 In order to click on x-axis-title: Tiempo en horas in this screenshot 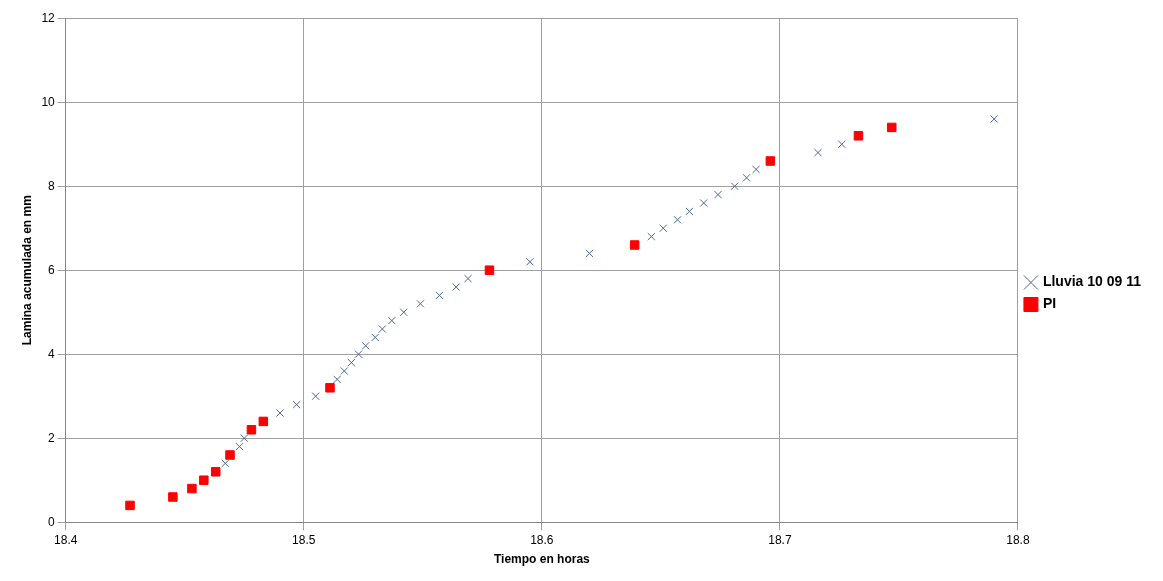, I will do `click(542, 559)`.